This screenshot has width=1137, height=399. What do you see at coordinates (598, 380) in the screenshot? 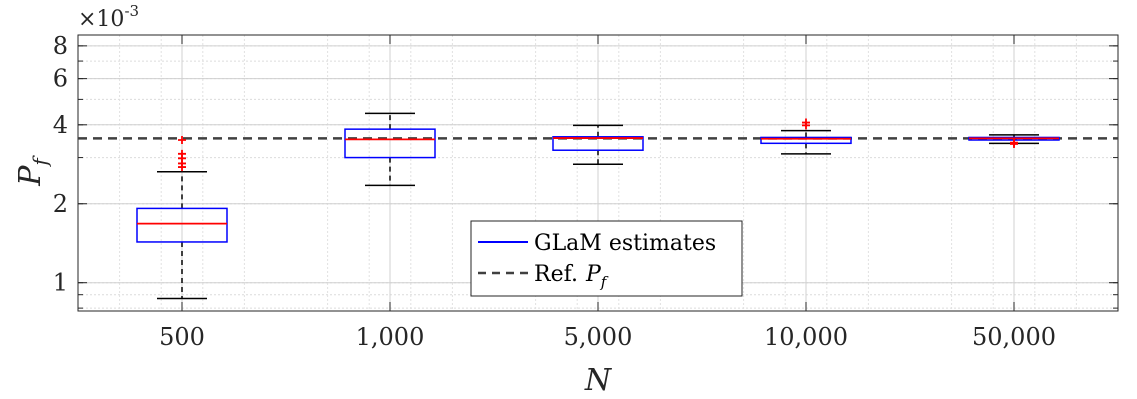
I see `x-axis-label: N` at bounding box center [598, 380].